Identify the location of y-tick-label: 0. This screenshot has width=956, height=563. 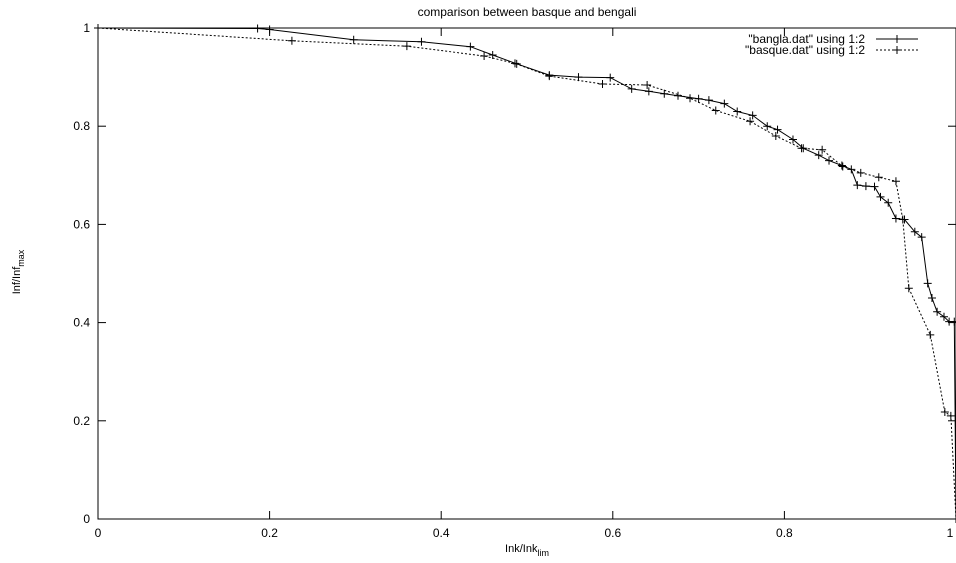
(86, 519).